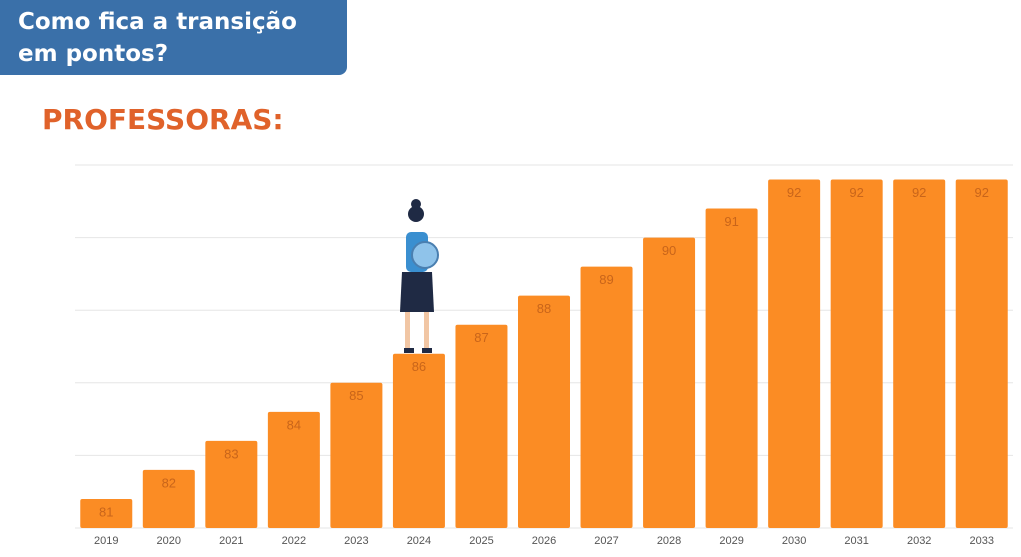  I want to click on chart-title: PROFESSORAS:, so click(163, 119).